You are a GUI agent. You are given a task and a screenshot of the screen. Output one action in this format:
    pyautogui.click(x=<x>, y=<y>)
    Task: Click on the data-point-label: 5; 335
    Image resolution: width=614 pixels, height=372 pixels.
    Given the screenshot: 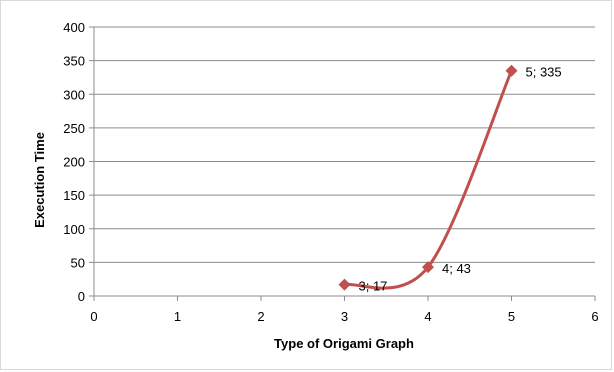 What is the action you would take?
    pyautogui.click(x=544, y=72)
    